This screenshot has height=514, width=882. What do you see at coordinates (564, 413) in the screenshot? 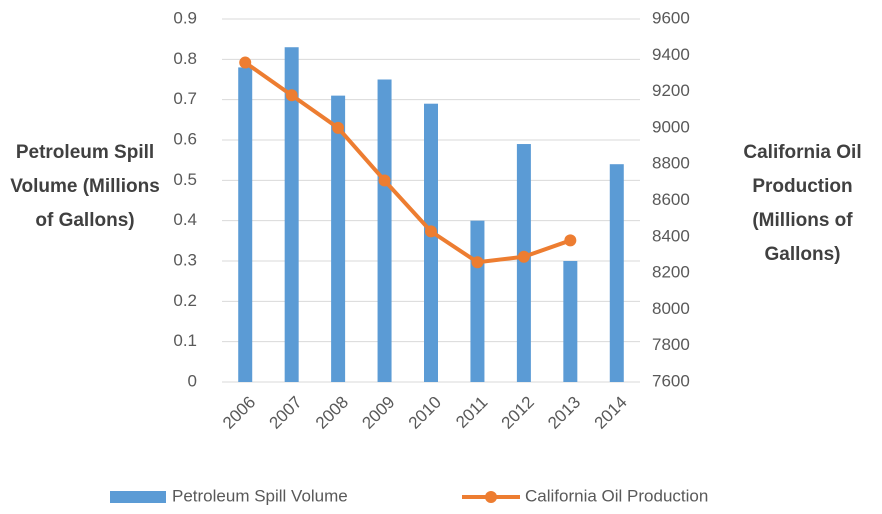
I see `x-tick-label: 2013` at bounding box center [564, 413].